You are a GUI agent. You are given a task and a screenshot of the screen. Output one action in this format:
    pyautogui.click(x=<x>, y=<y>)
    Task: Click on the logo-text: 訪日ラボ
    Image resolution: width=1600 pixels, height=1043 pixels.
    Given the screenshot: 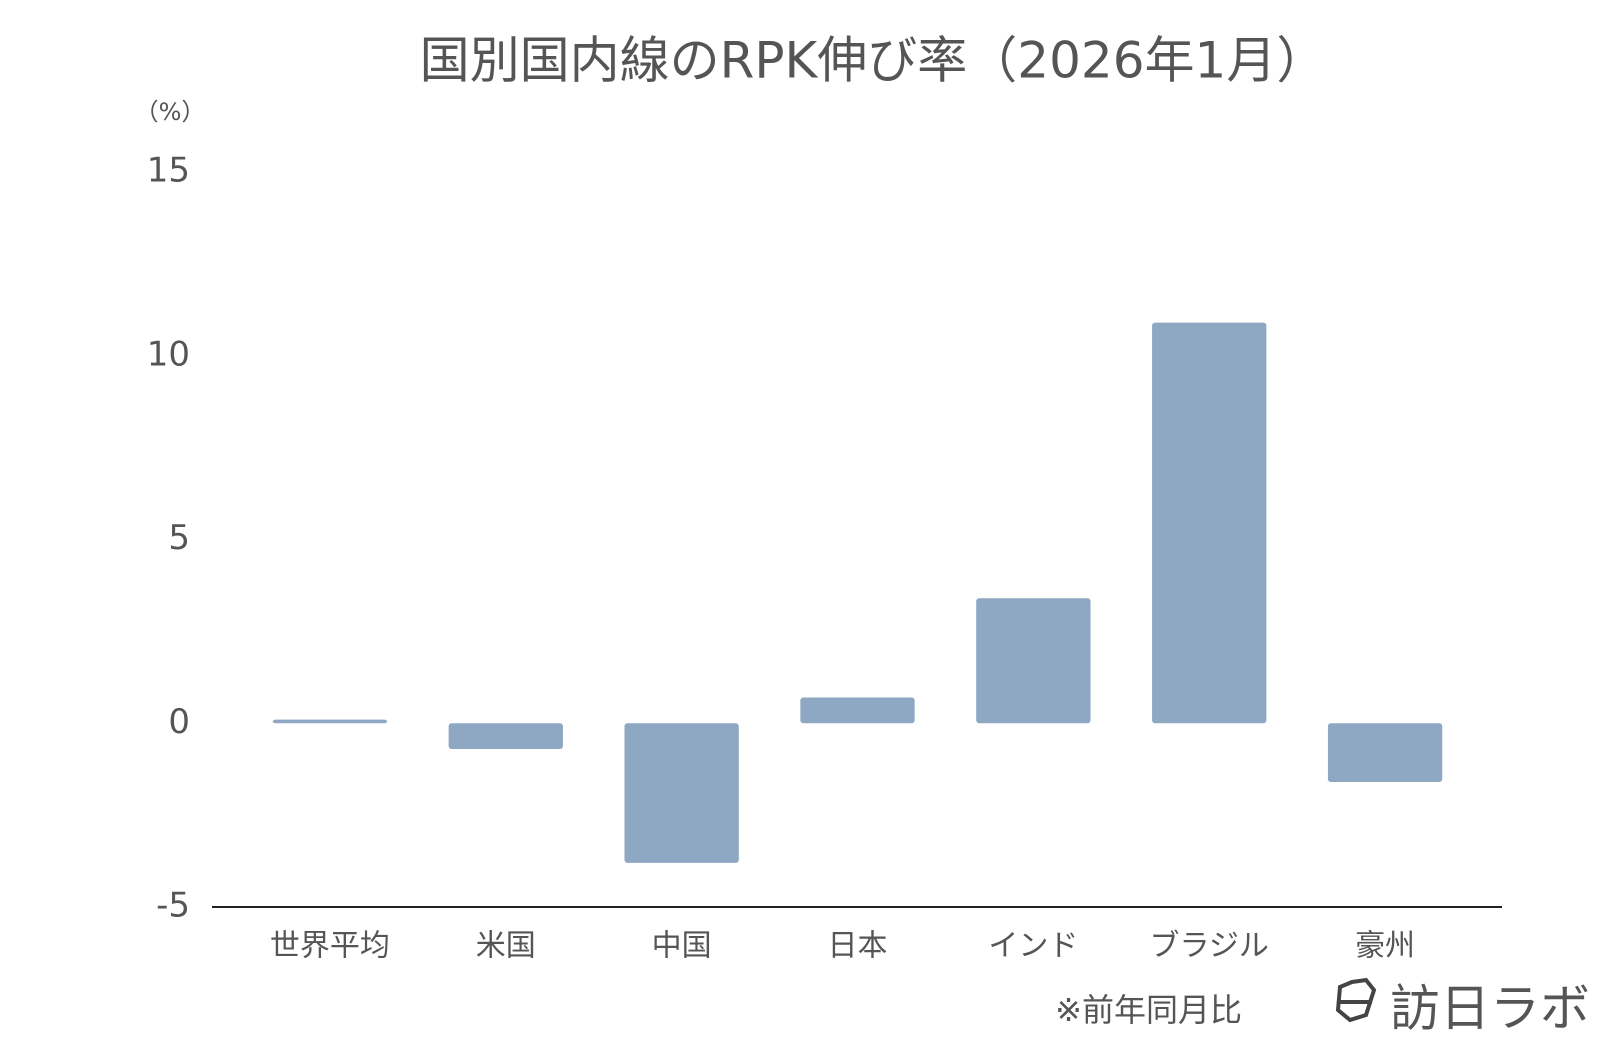 What is the action you would take?
    pyautogui.click(x=1490, y=1009)
    